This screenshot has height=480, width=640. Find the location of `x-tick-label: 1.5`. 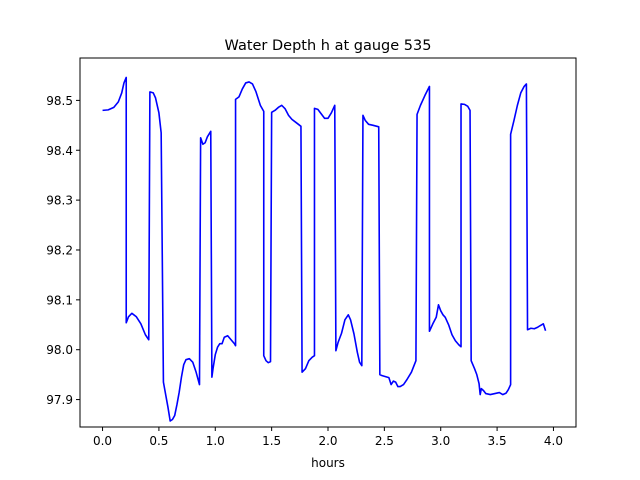

x-tick-label: 1.5 is located at coordinates (271, 441).